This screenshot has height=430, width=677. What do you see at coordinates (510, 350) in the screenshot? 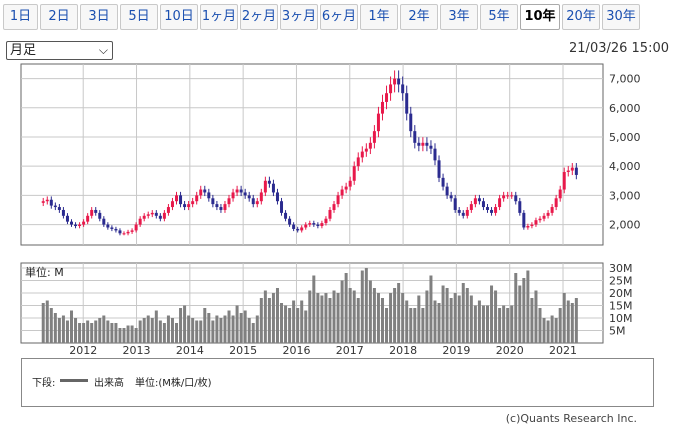
I see `x-tick-label: 2020` at bounding box center [510, 350].